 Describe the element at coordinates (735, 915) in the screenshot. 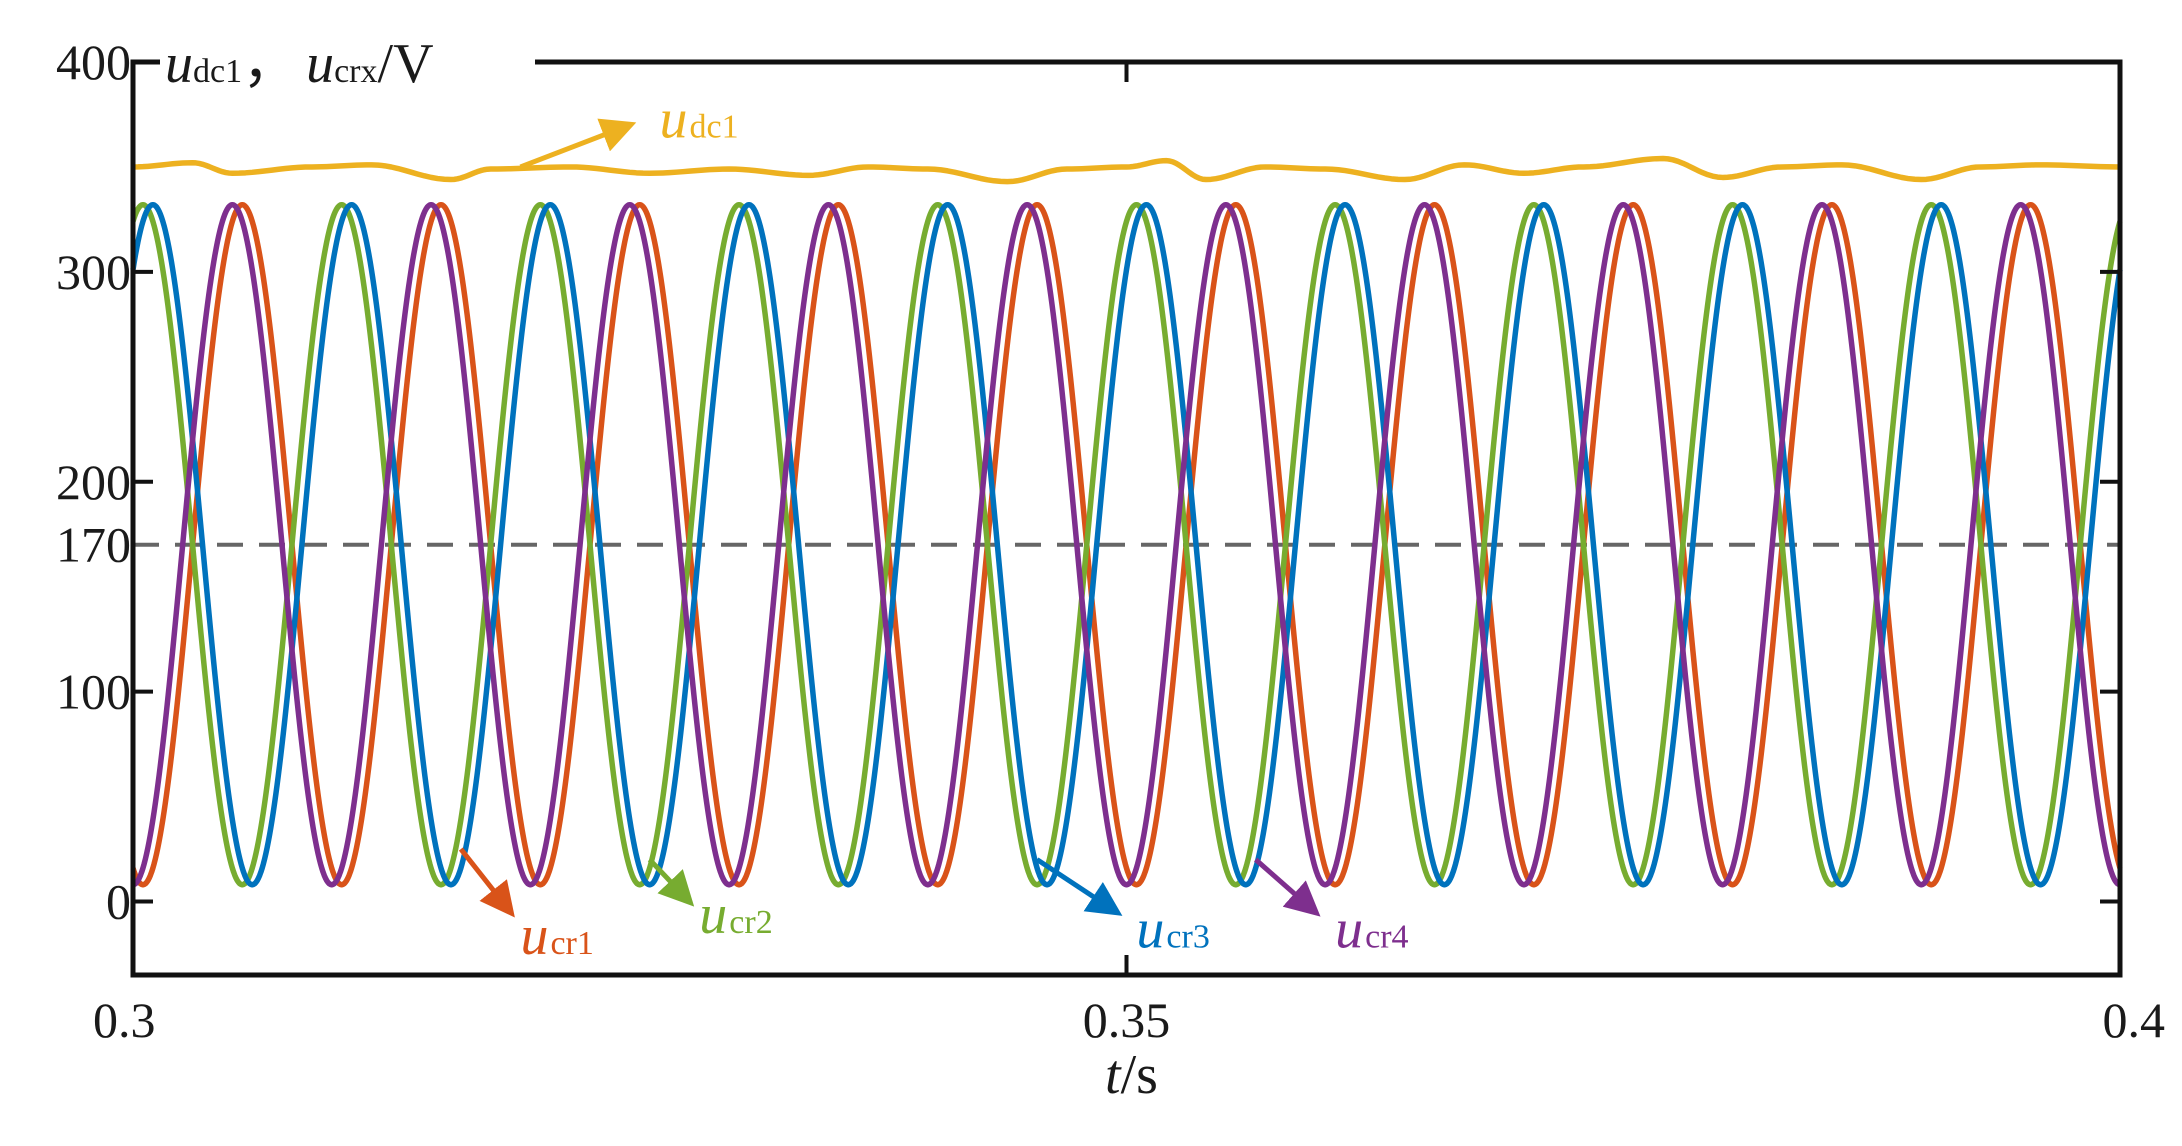

I see `annotation-label-cr2: ucr2` at that location.